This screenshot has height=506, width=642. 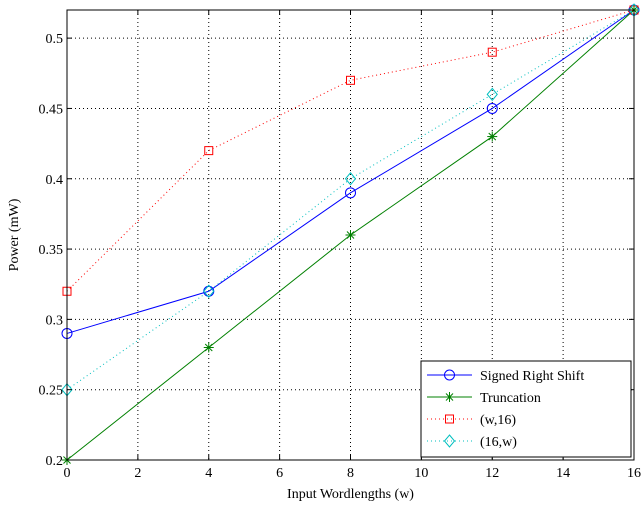 I want to click on legend-entry: Signed Right Shift, so click(x=505, y=376).